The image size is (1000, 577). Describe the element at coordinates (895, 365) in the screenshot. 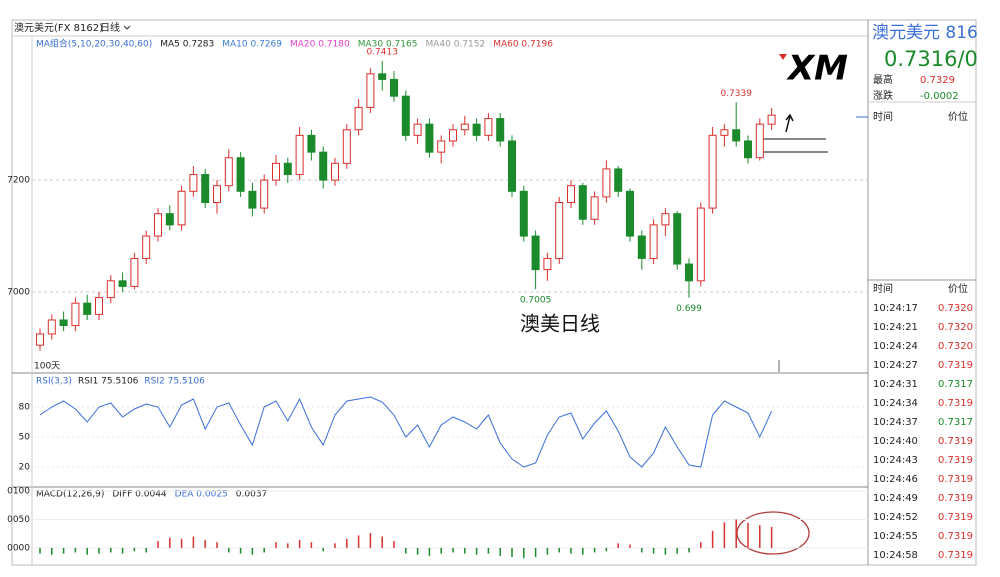

I see `tick-time: 10:24:27` at that location.